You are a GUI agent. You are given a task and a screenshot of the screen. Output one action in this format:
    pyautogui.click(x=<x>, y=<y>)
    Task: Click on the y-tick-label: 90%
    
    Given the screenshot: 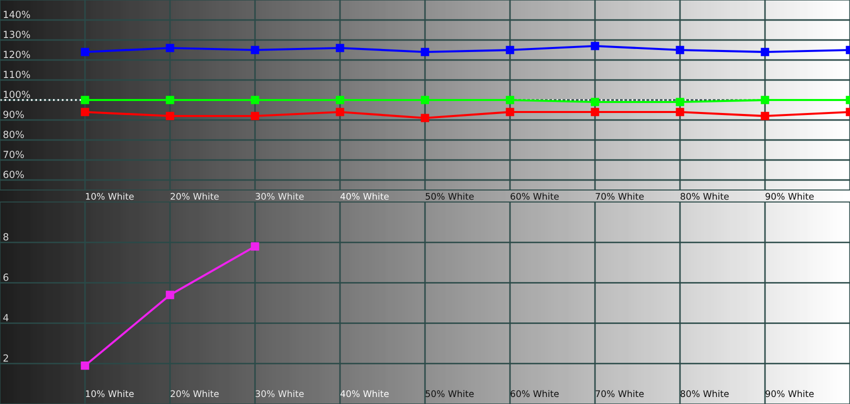 What is the action you would take?
    pyautogui.click(x=13, y=114)
    